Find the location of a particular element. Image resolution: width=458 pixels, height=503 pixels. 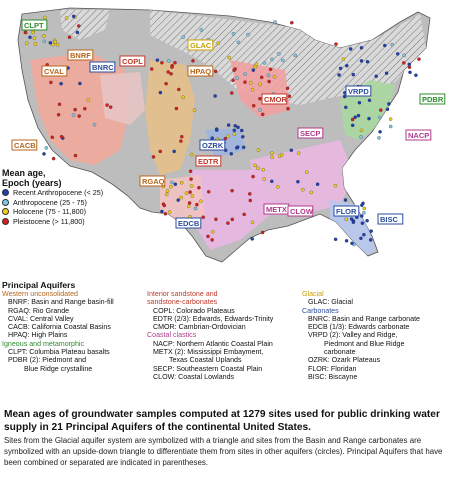

aquifer-label-flor: FLOR is located at coordinates (346, 211).